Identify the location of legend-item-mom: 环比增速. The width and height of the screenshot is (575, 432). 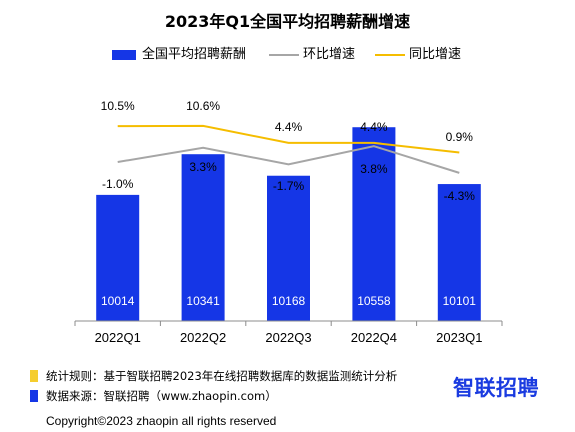
(324, 55).